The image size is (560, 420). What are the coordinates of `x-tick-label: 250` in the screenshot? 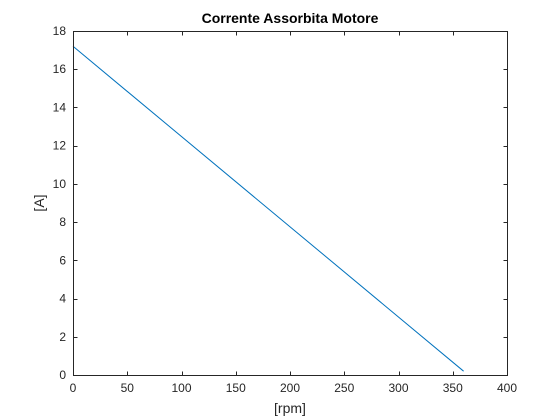 It's located at (344, 388).